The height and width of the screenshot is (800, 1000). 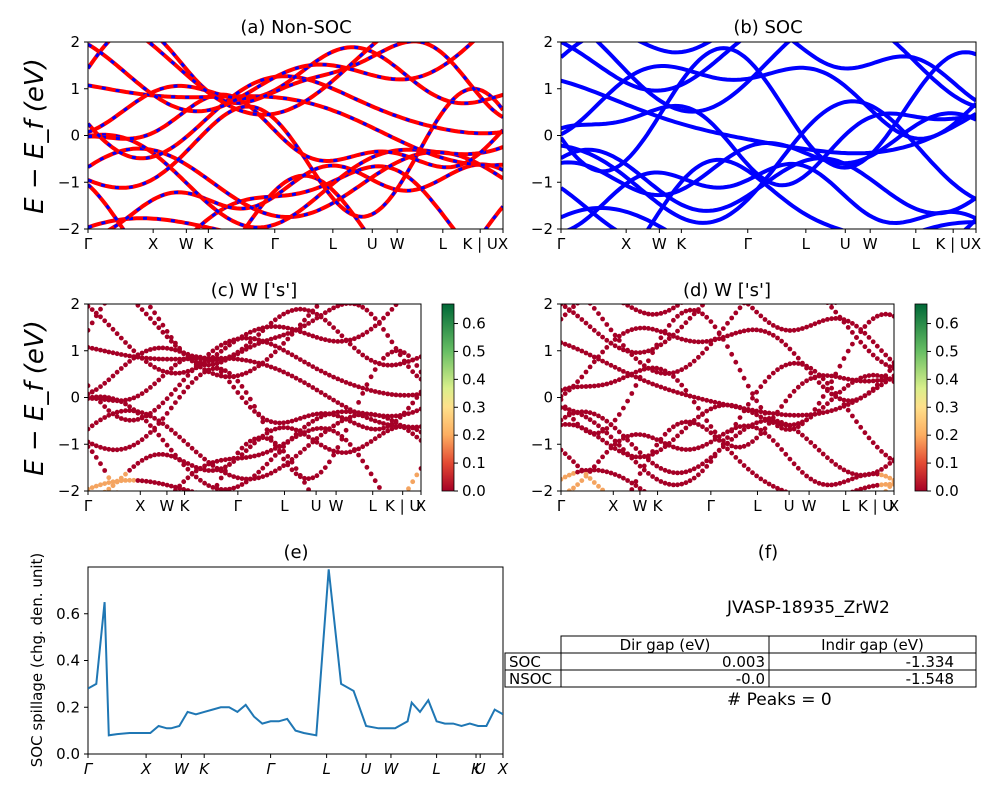 I want to click on x-tick-label: K, so click(x=185, y=506).